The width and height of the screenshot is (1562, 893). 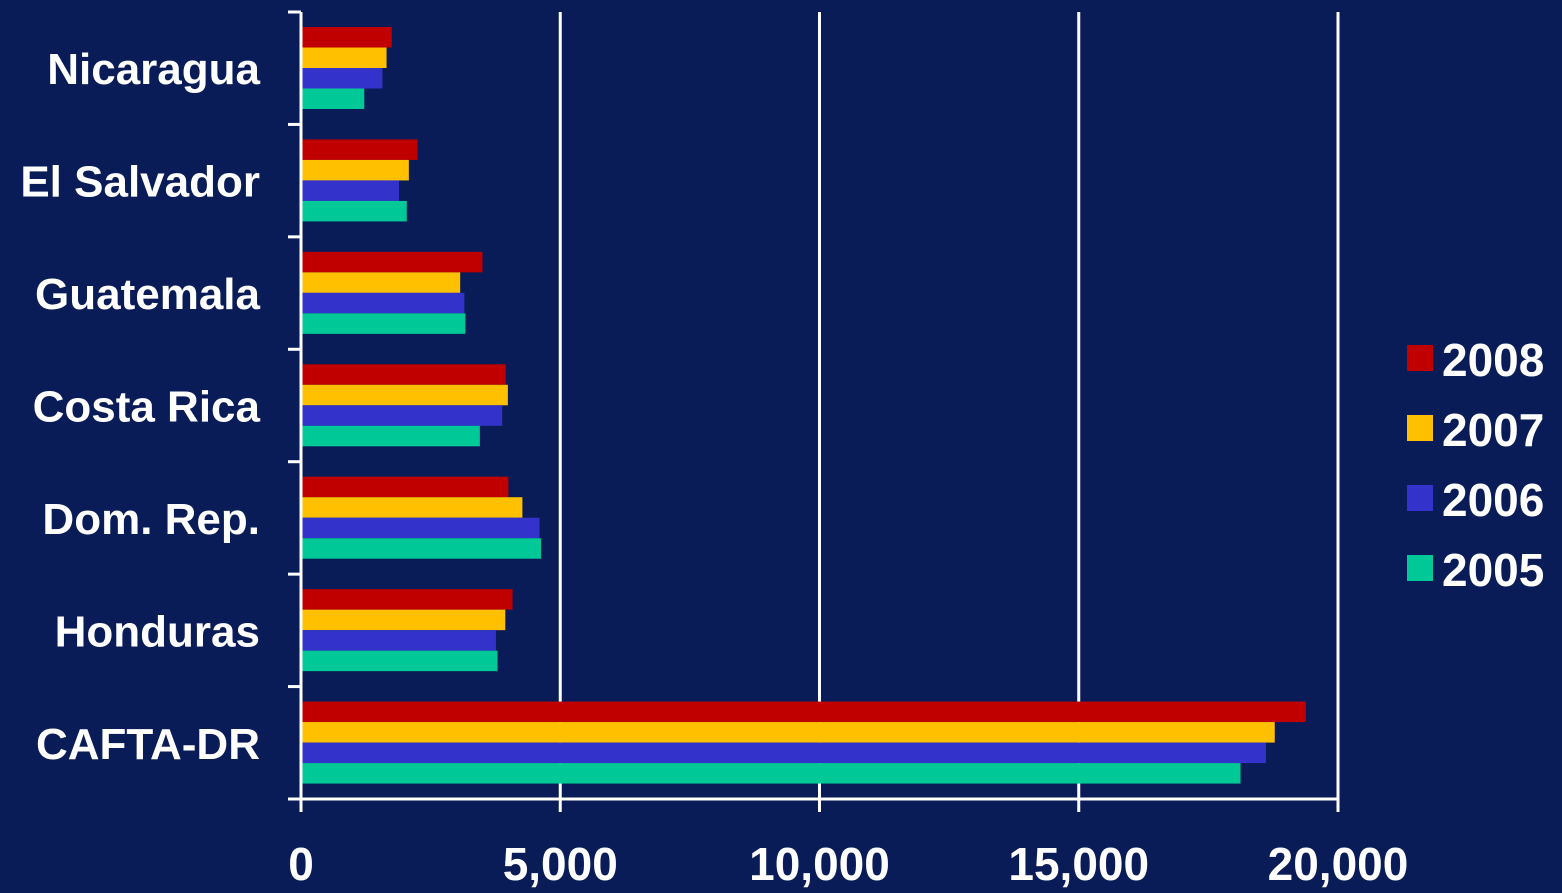 What do you see at coordinates (398, 640) in the screenshot?
I see `bar-honduras-2006` at bounding box center [398, 640].